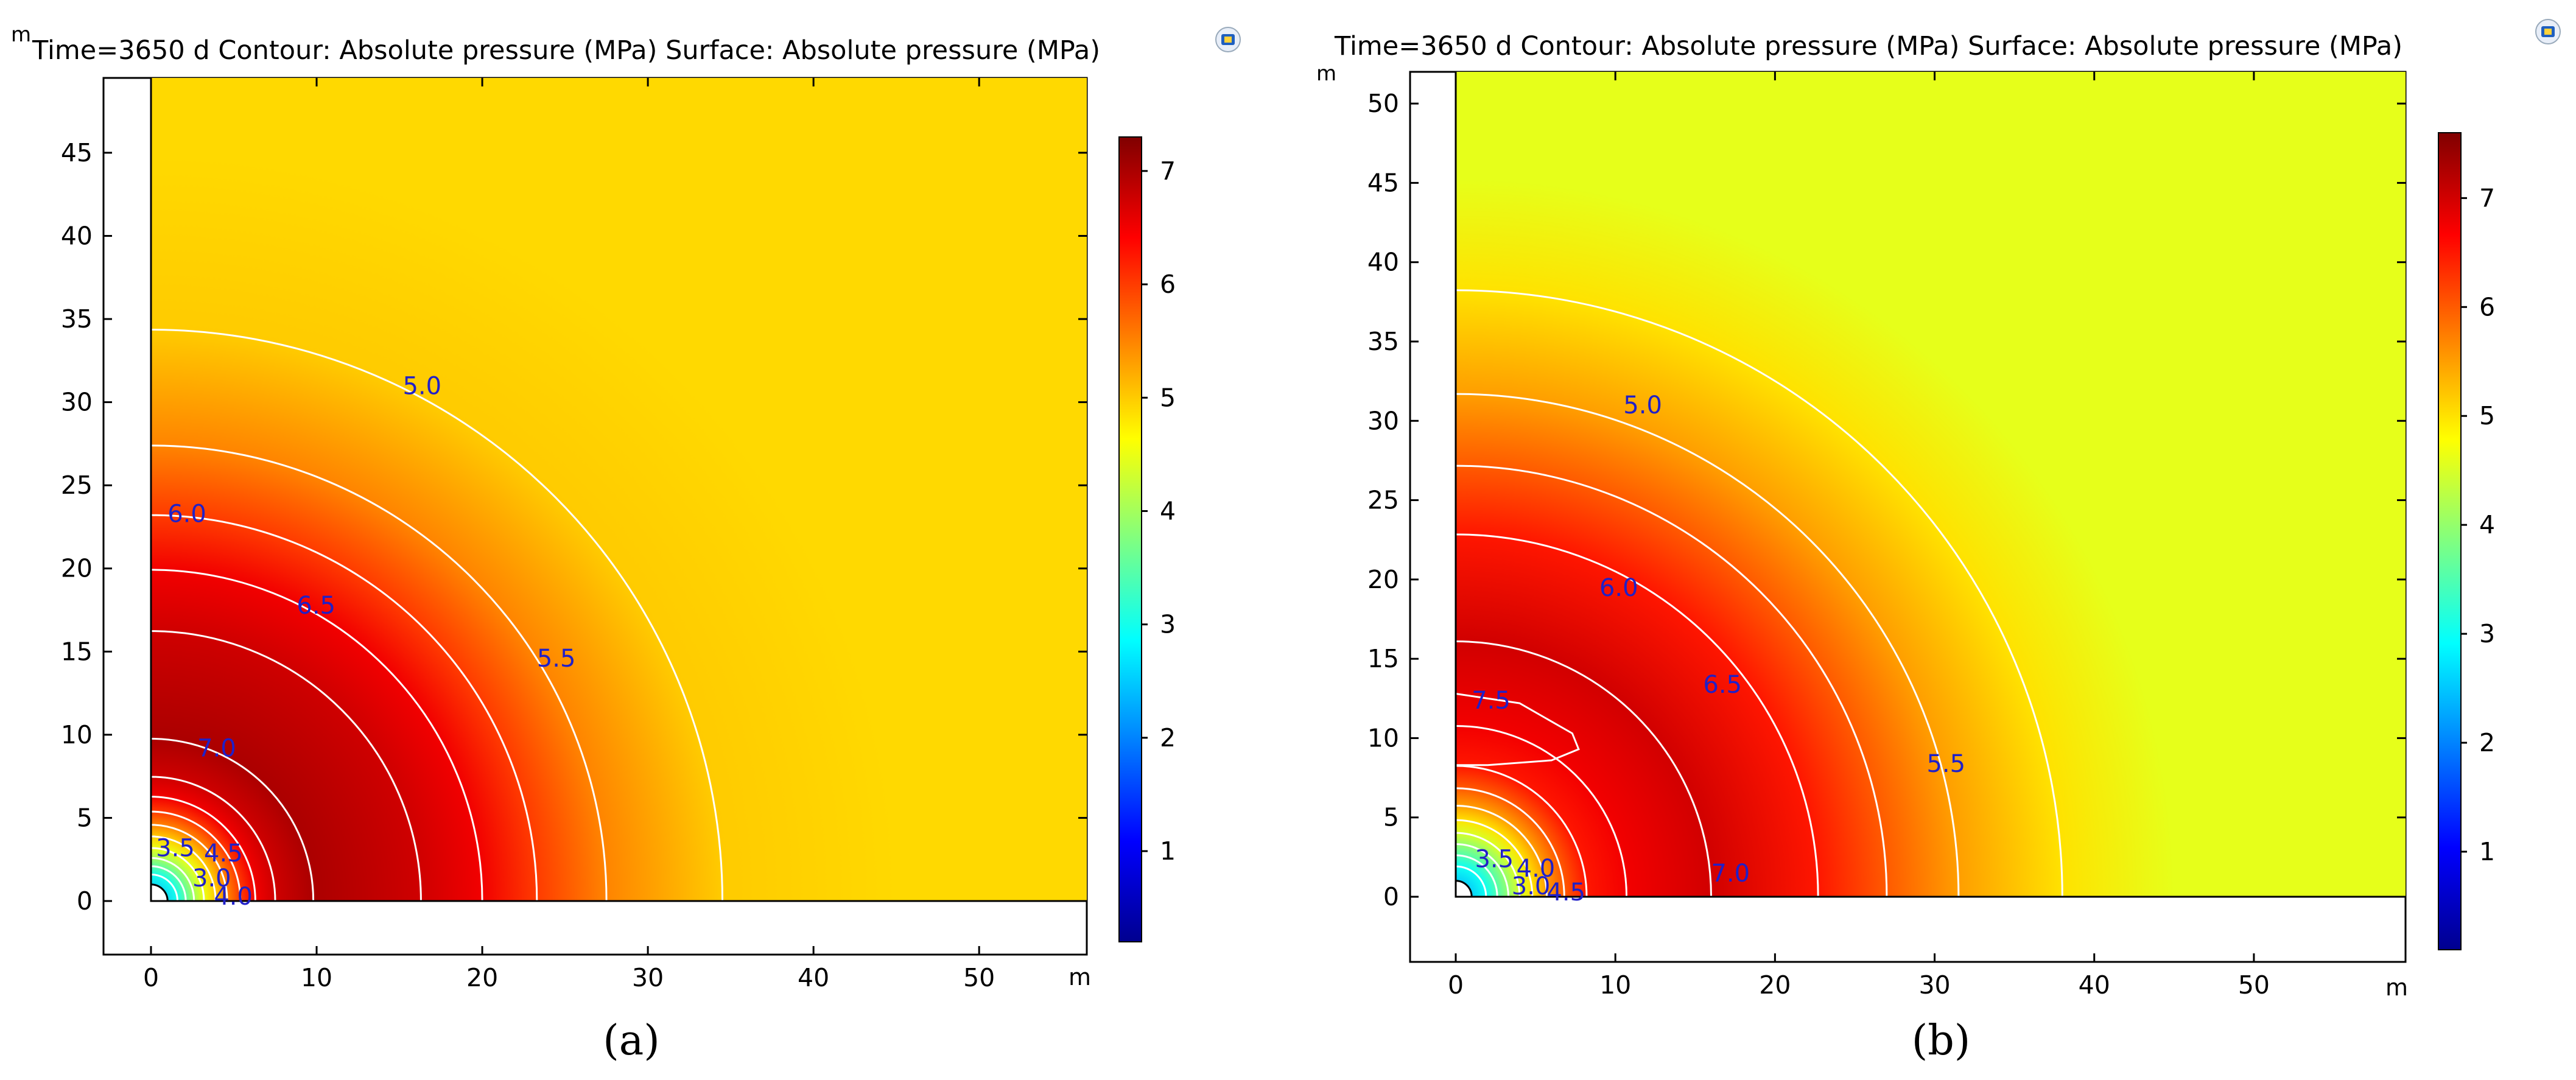  Describe the element at coordinates (77, 319) in the screenshot. I see `panel-a-y-tick-label: 35` at that location.